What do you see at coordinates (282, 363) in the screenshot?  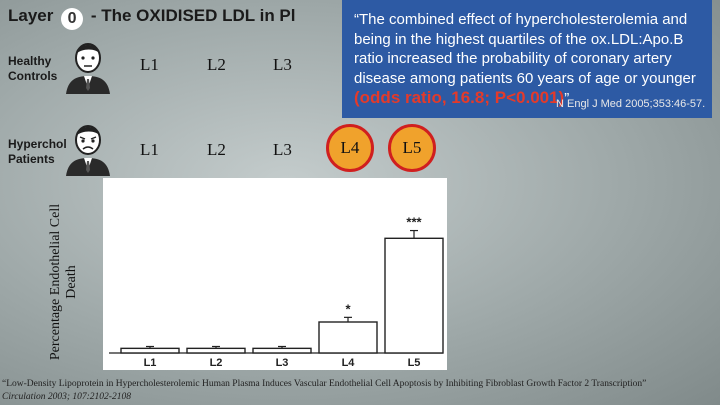 I see `x-tick-label-l3: L3` at bounding box center [282, 363].